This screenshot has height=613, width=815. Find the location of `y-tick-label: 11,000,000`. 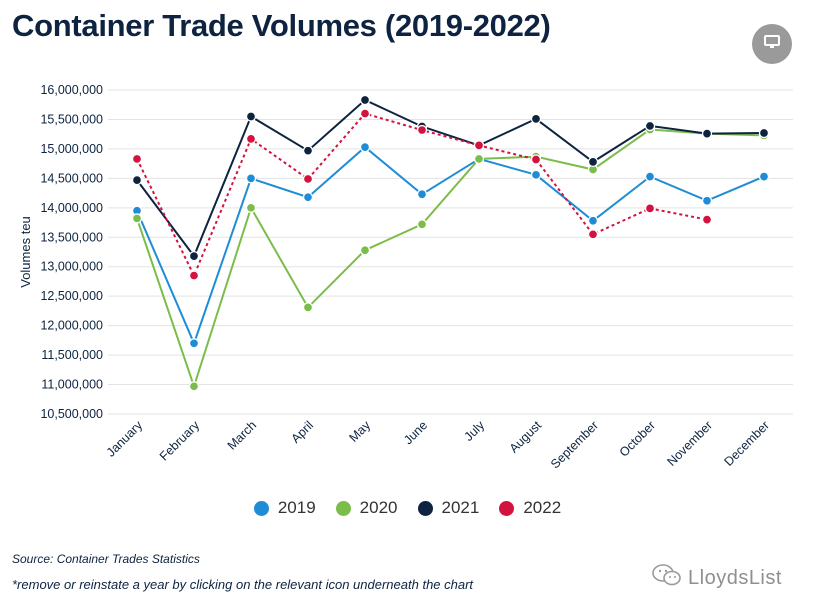

y-tick-label: 11,000,000 is located at coordinates (72, 385).